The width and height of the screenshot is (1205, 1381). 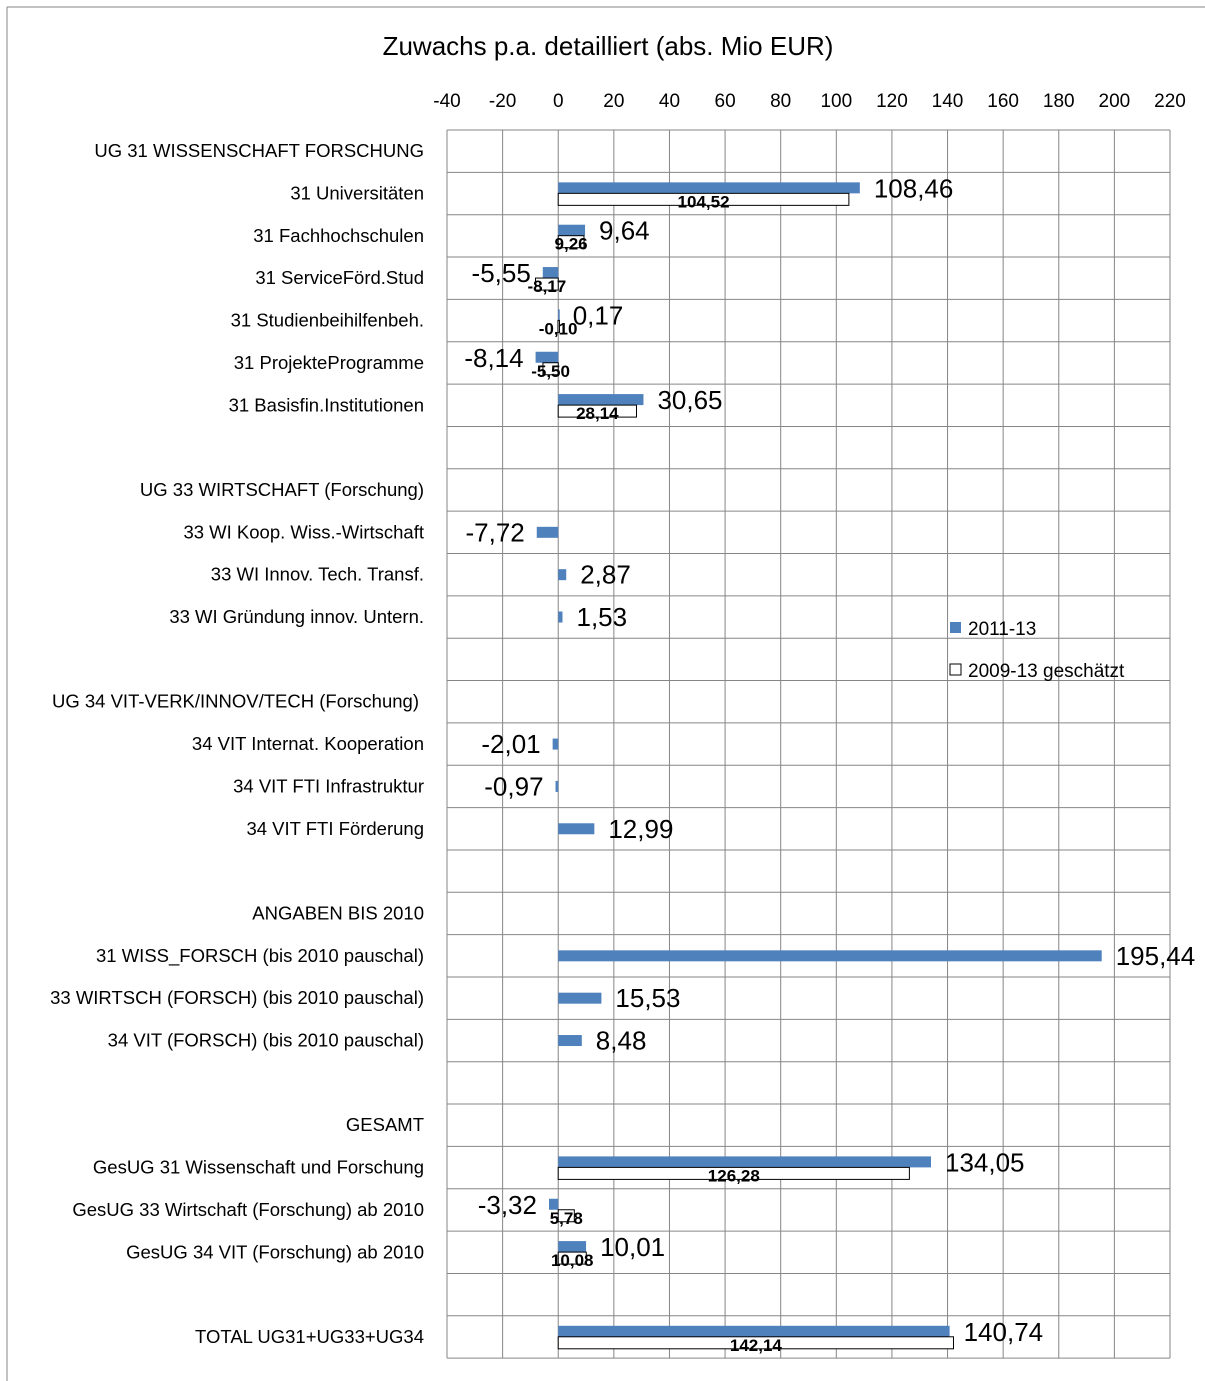 What do you see at coordinates (985, 1162) in the screenshot?
I see `label-2011-13-gesug-31-wissenschaft-und-forschung: 134,05` at bounding box center [985, 1162].